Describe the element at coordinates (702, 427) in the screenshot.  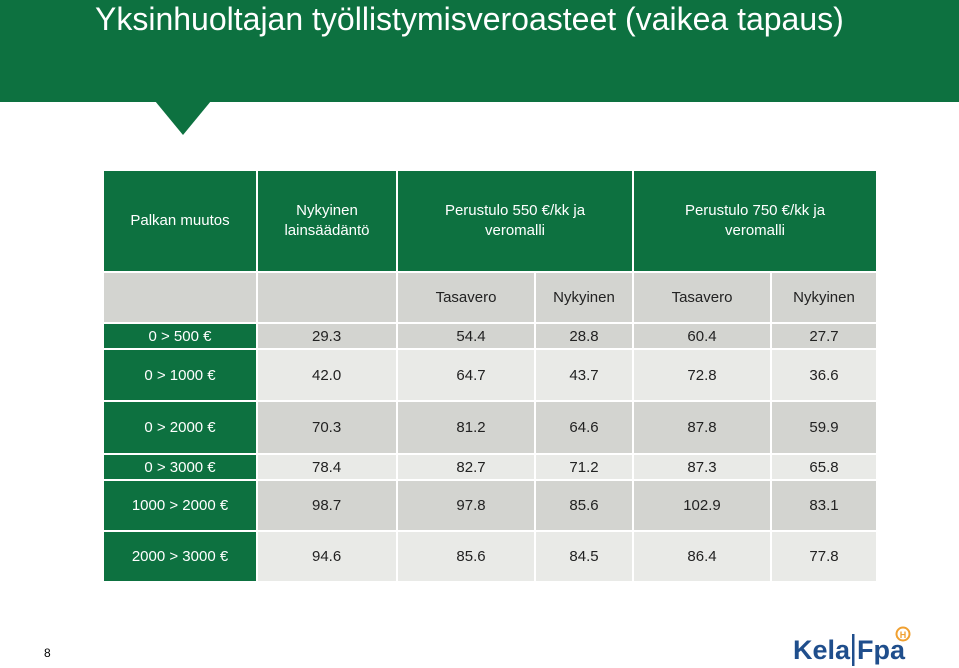
I see `table-cell: 87.8` at that location.